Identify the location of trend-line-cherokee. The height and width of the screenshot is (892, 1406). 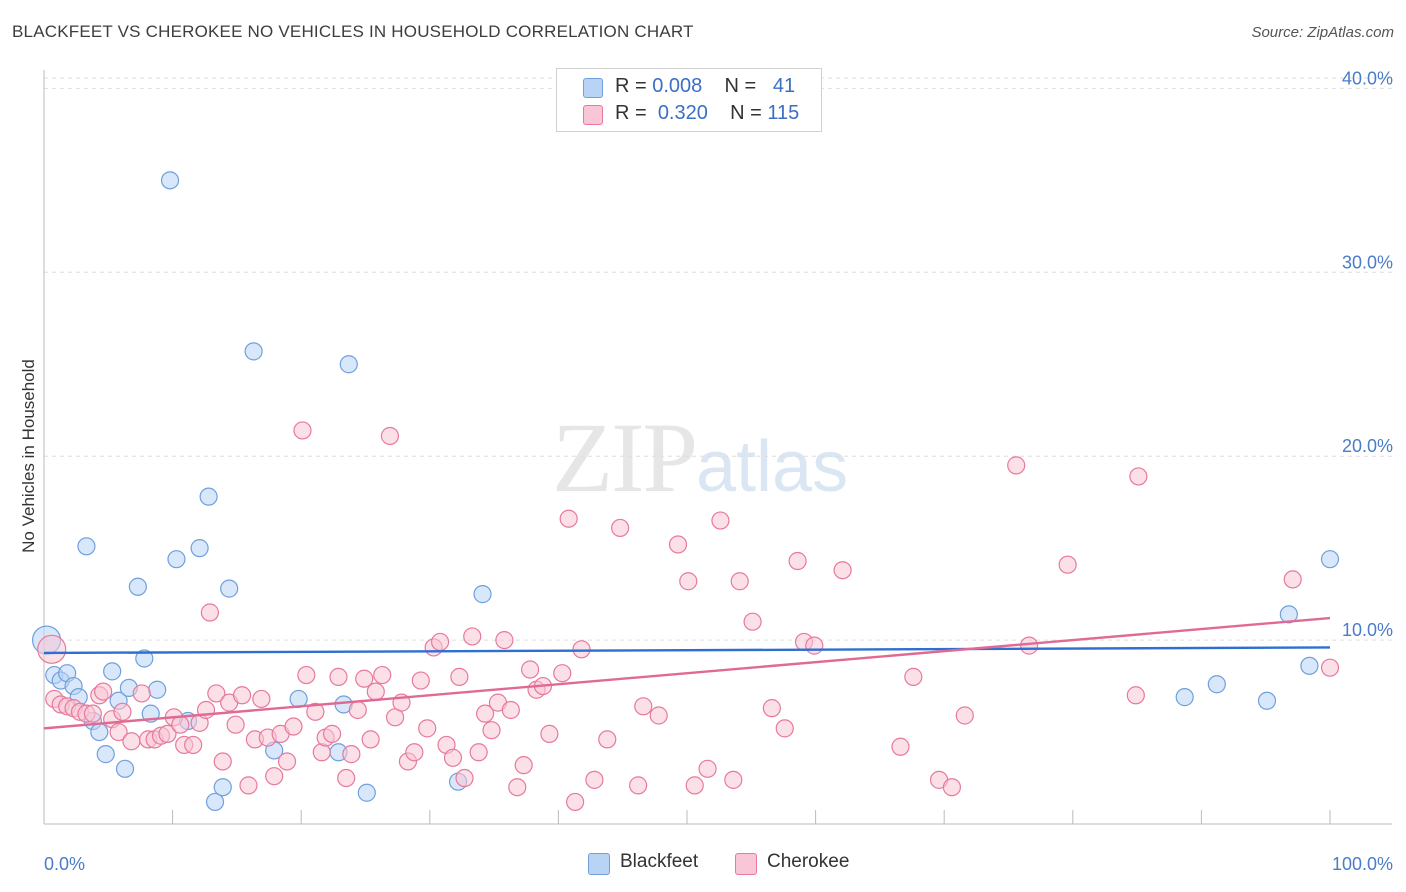
(687, 673).